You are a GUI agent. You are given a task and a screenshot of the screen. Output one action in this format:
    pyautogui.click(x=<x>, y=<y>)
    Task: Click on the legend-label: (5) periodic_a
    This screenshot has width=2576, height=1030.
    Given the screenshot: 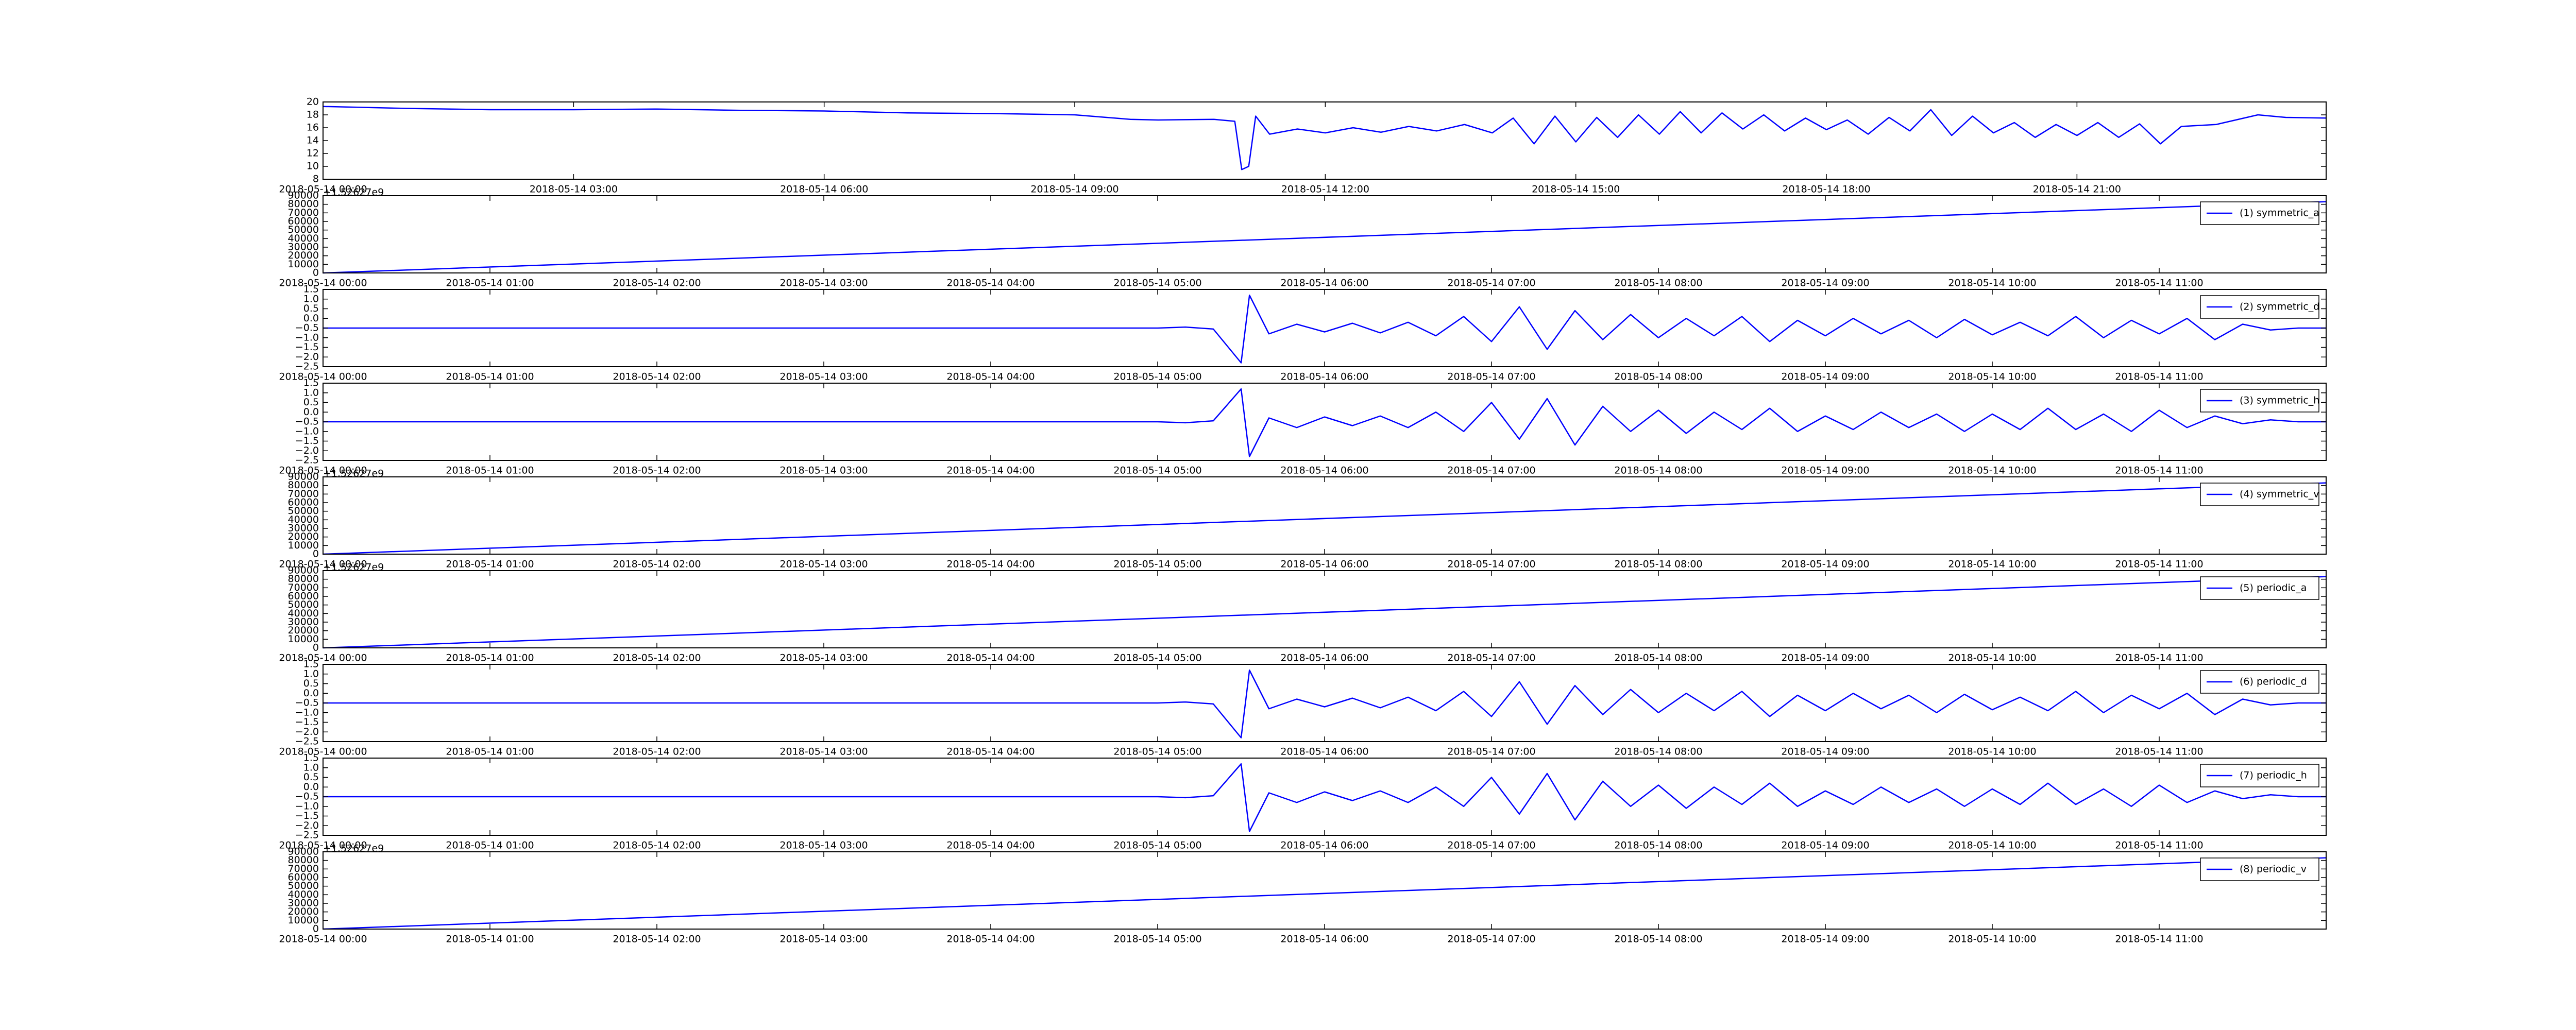 What is the action you would take?
    pyautogui.click(x=2273, y=588)
    